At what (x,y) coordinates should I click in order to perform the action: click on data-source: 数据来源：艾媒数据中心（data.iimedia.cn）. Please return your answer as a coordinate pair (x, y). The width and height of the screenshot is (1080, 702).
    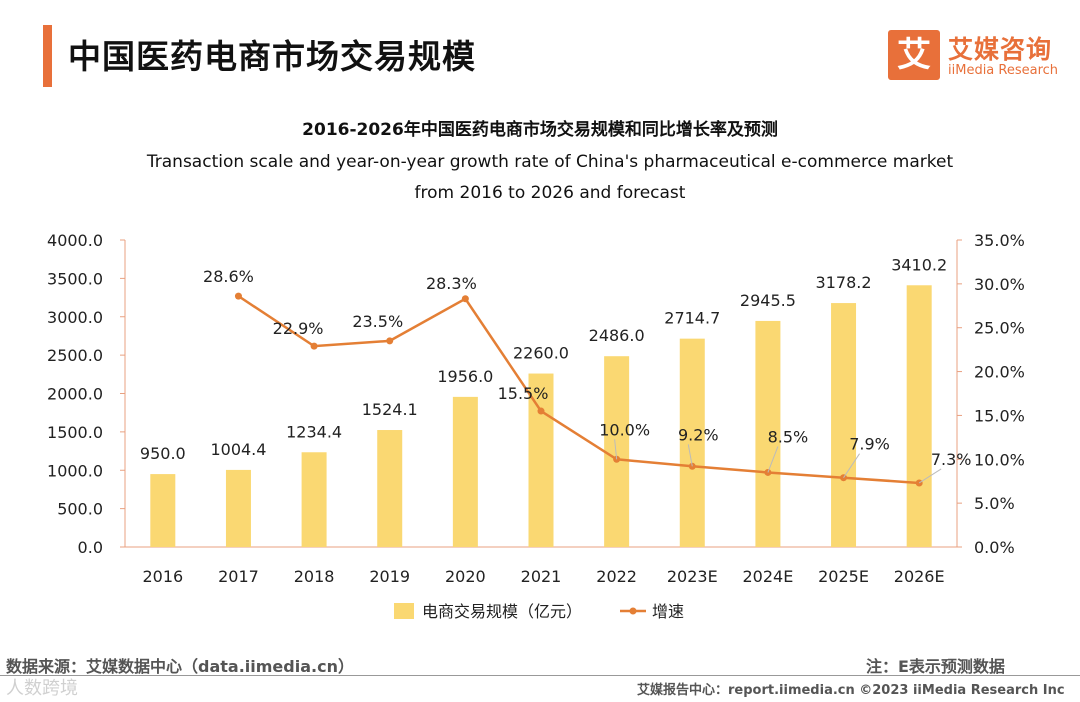
    Looking at the image, I should click on (180, 666).